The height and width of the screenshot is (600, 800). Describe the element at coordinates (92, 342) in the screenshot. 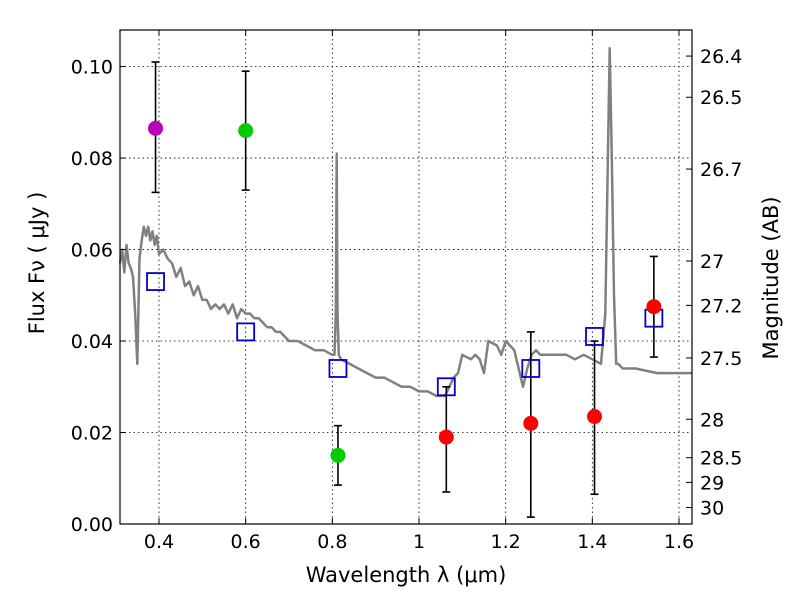

I see `y-tick-label: 0.04` at that location.